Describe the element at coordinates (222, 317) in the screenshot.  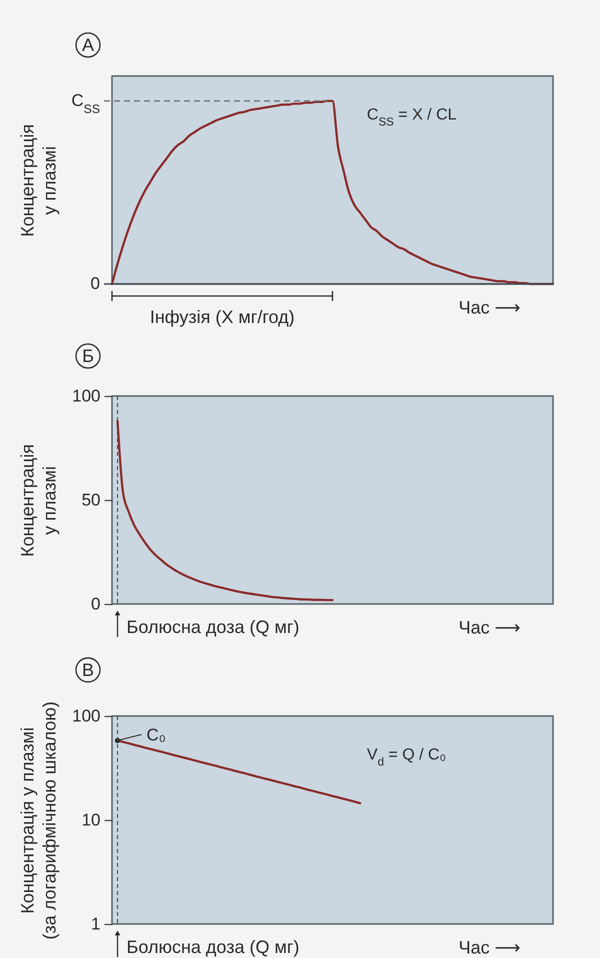
I see `text: Інфузія (X мг/год)` at that location.